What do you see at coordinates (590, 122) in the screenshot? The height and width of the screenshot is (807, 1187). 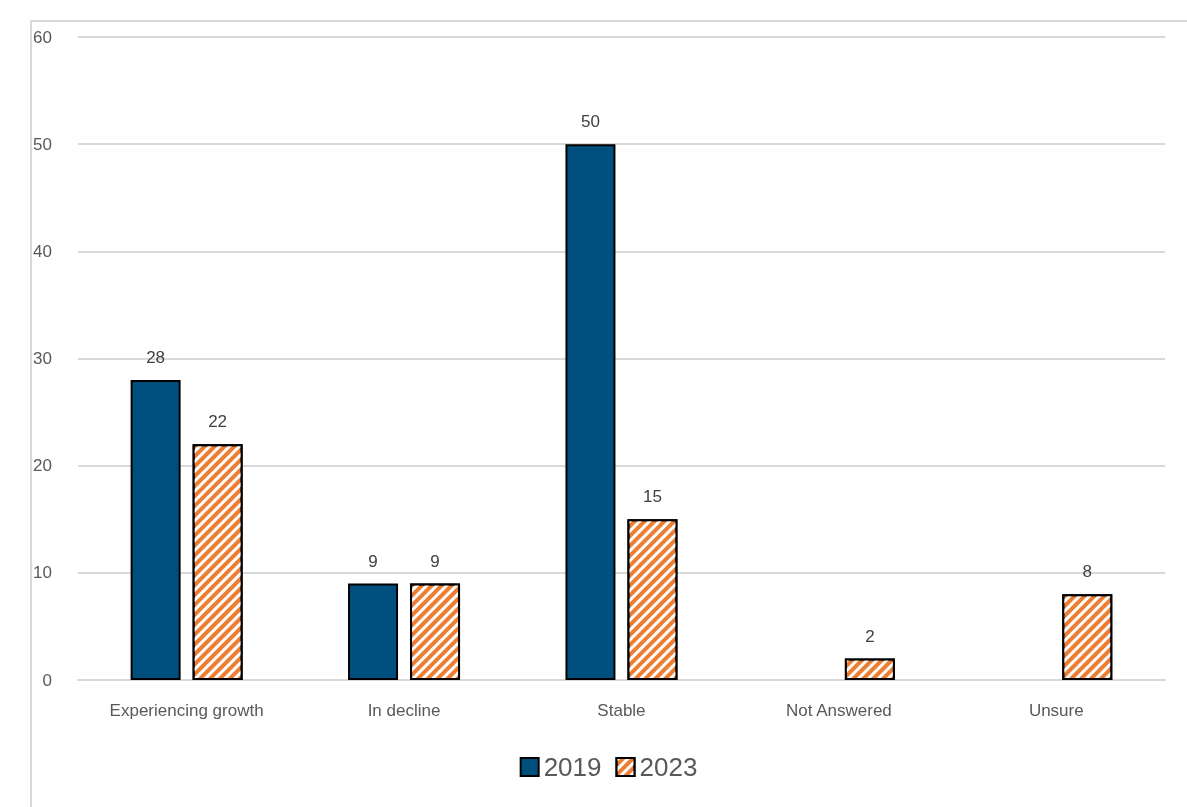 I see `data-label: 50` at bounding box center [590, 122].